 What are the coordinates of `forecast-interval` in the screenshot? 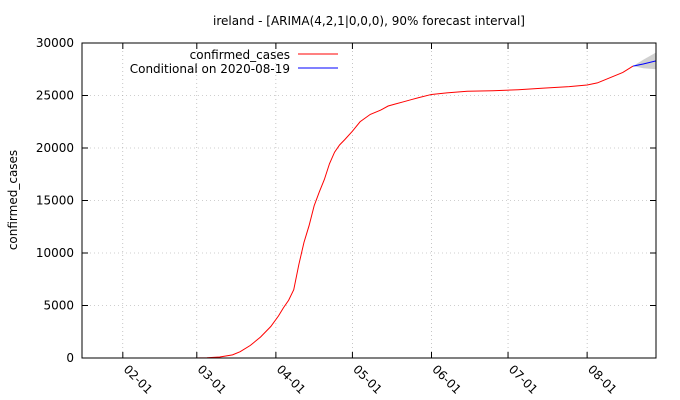 It's located at (644, 61).